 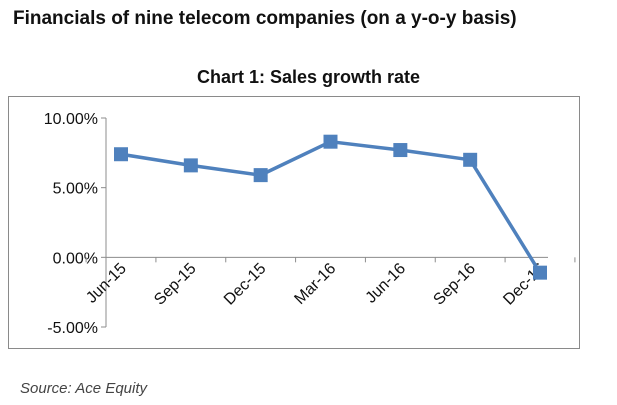 I want to click on x-tick-label: Sep-16, so click(x=454, y=284).